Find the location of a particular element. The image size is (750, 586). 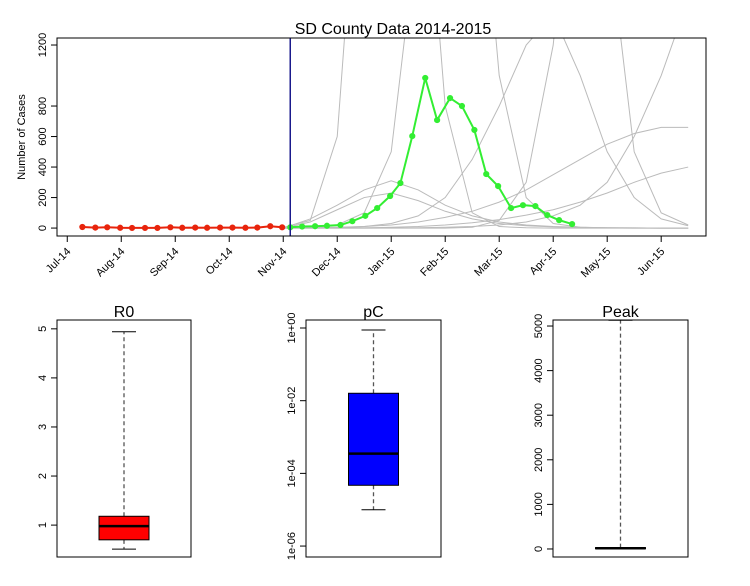

x-tick-label: Dec-14 is located at coordinates (327, 263).